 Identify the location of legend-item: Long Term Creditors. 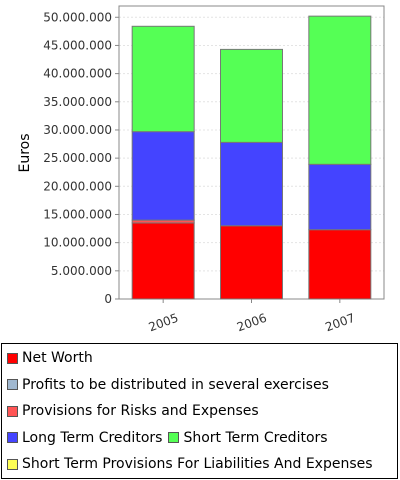
(84, 438).